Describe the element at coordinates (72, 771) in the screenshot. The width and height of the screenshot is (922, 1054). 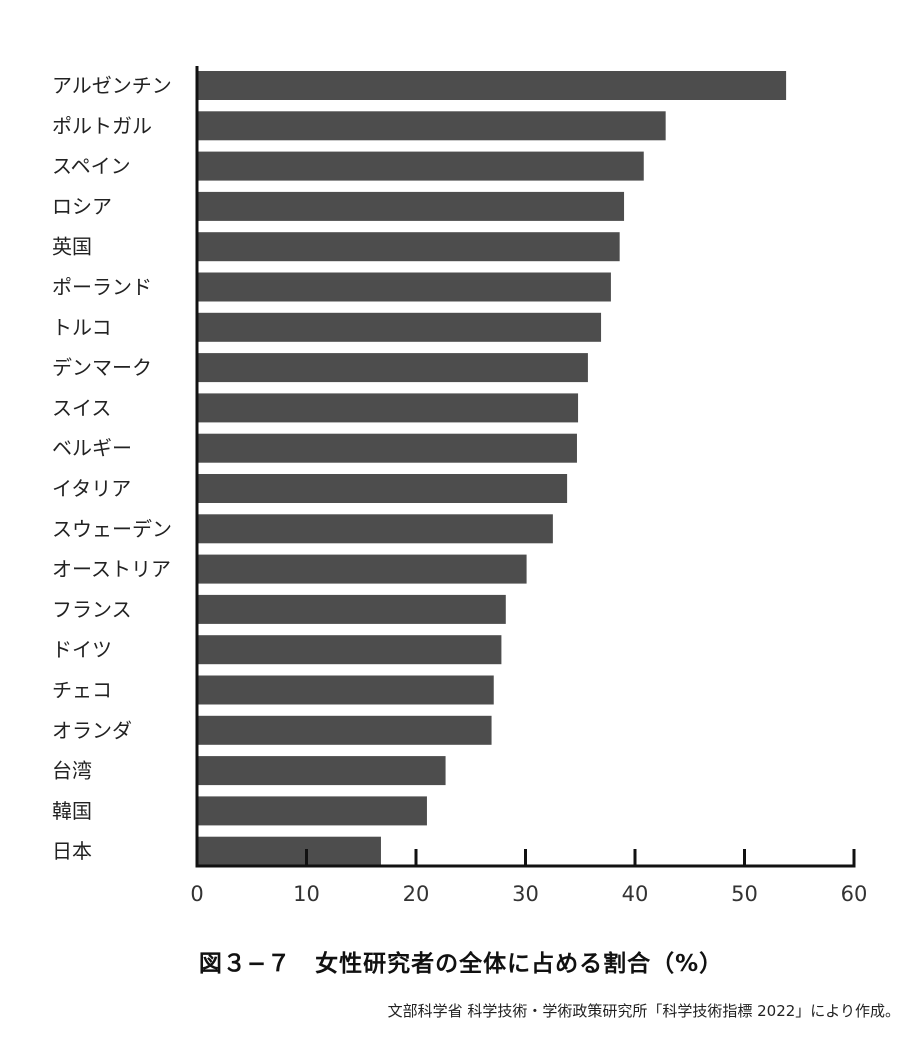
I see `category-label: 台湾` at that location.